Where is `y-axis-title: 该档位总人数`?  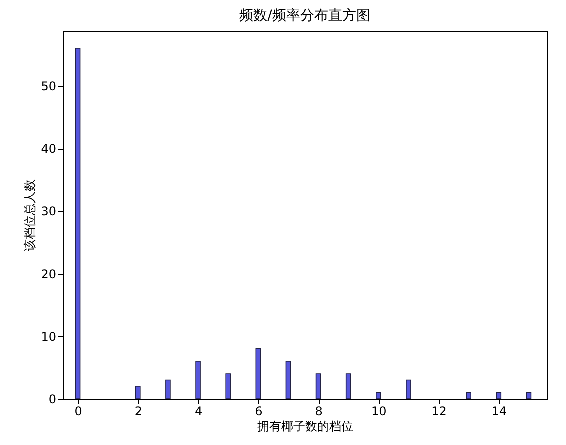 y-axis-title: 该档位总人数 is located at coordinates (30, 216).